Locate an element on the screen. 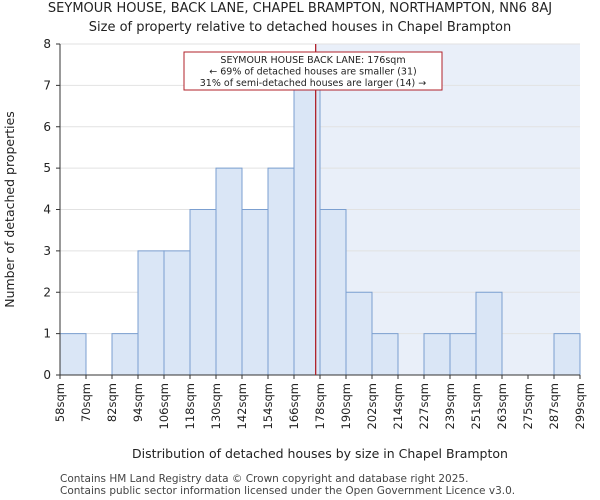 This screenshot has width=600, height=500. x-tick-label: 154sqm is located at coordinates (268, 406).